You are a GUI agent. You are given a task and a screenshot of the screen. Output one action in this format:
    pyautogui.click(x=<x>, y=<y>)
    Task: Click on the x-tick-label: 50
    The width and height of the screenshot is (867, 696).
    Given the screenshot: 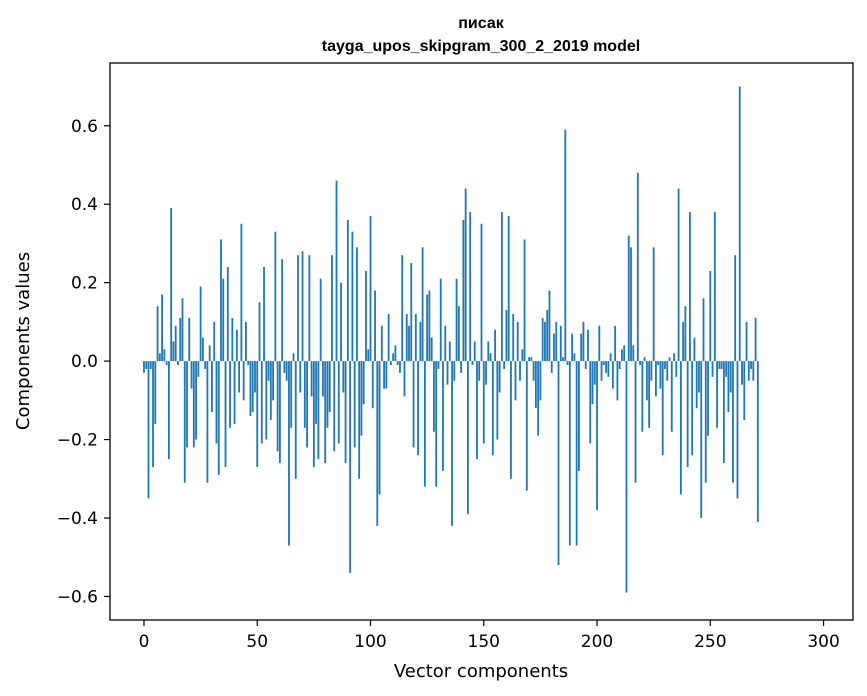 What is the action you would take?
    pyautogui.click(x=257, y=642)
    